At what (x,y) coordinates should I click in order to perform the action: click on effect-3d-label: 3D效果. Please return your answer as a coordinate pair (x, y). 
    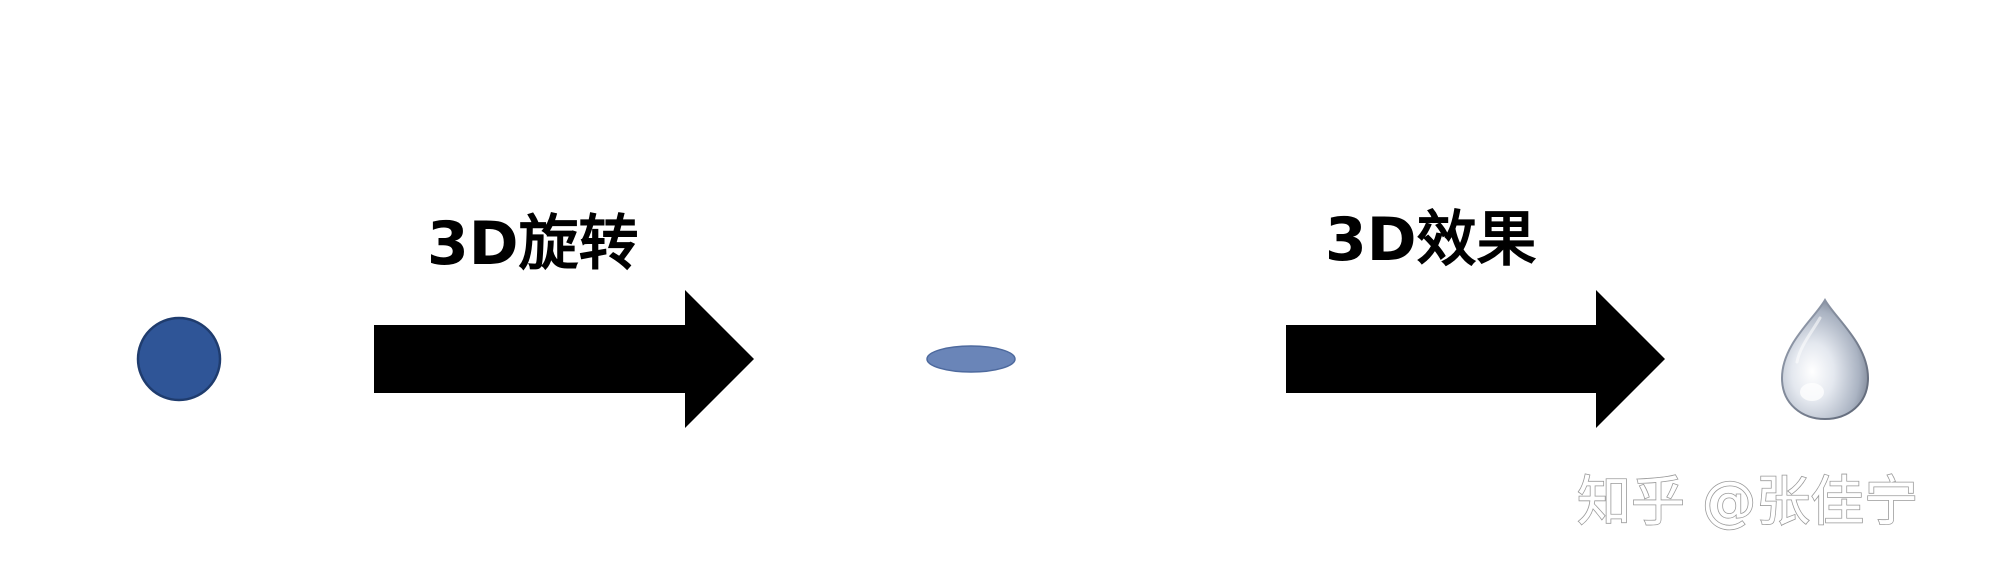
    Looking at the image, I should click on (1431, 240).